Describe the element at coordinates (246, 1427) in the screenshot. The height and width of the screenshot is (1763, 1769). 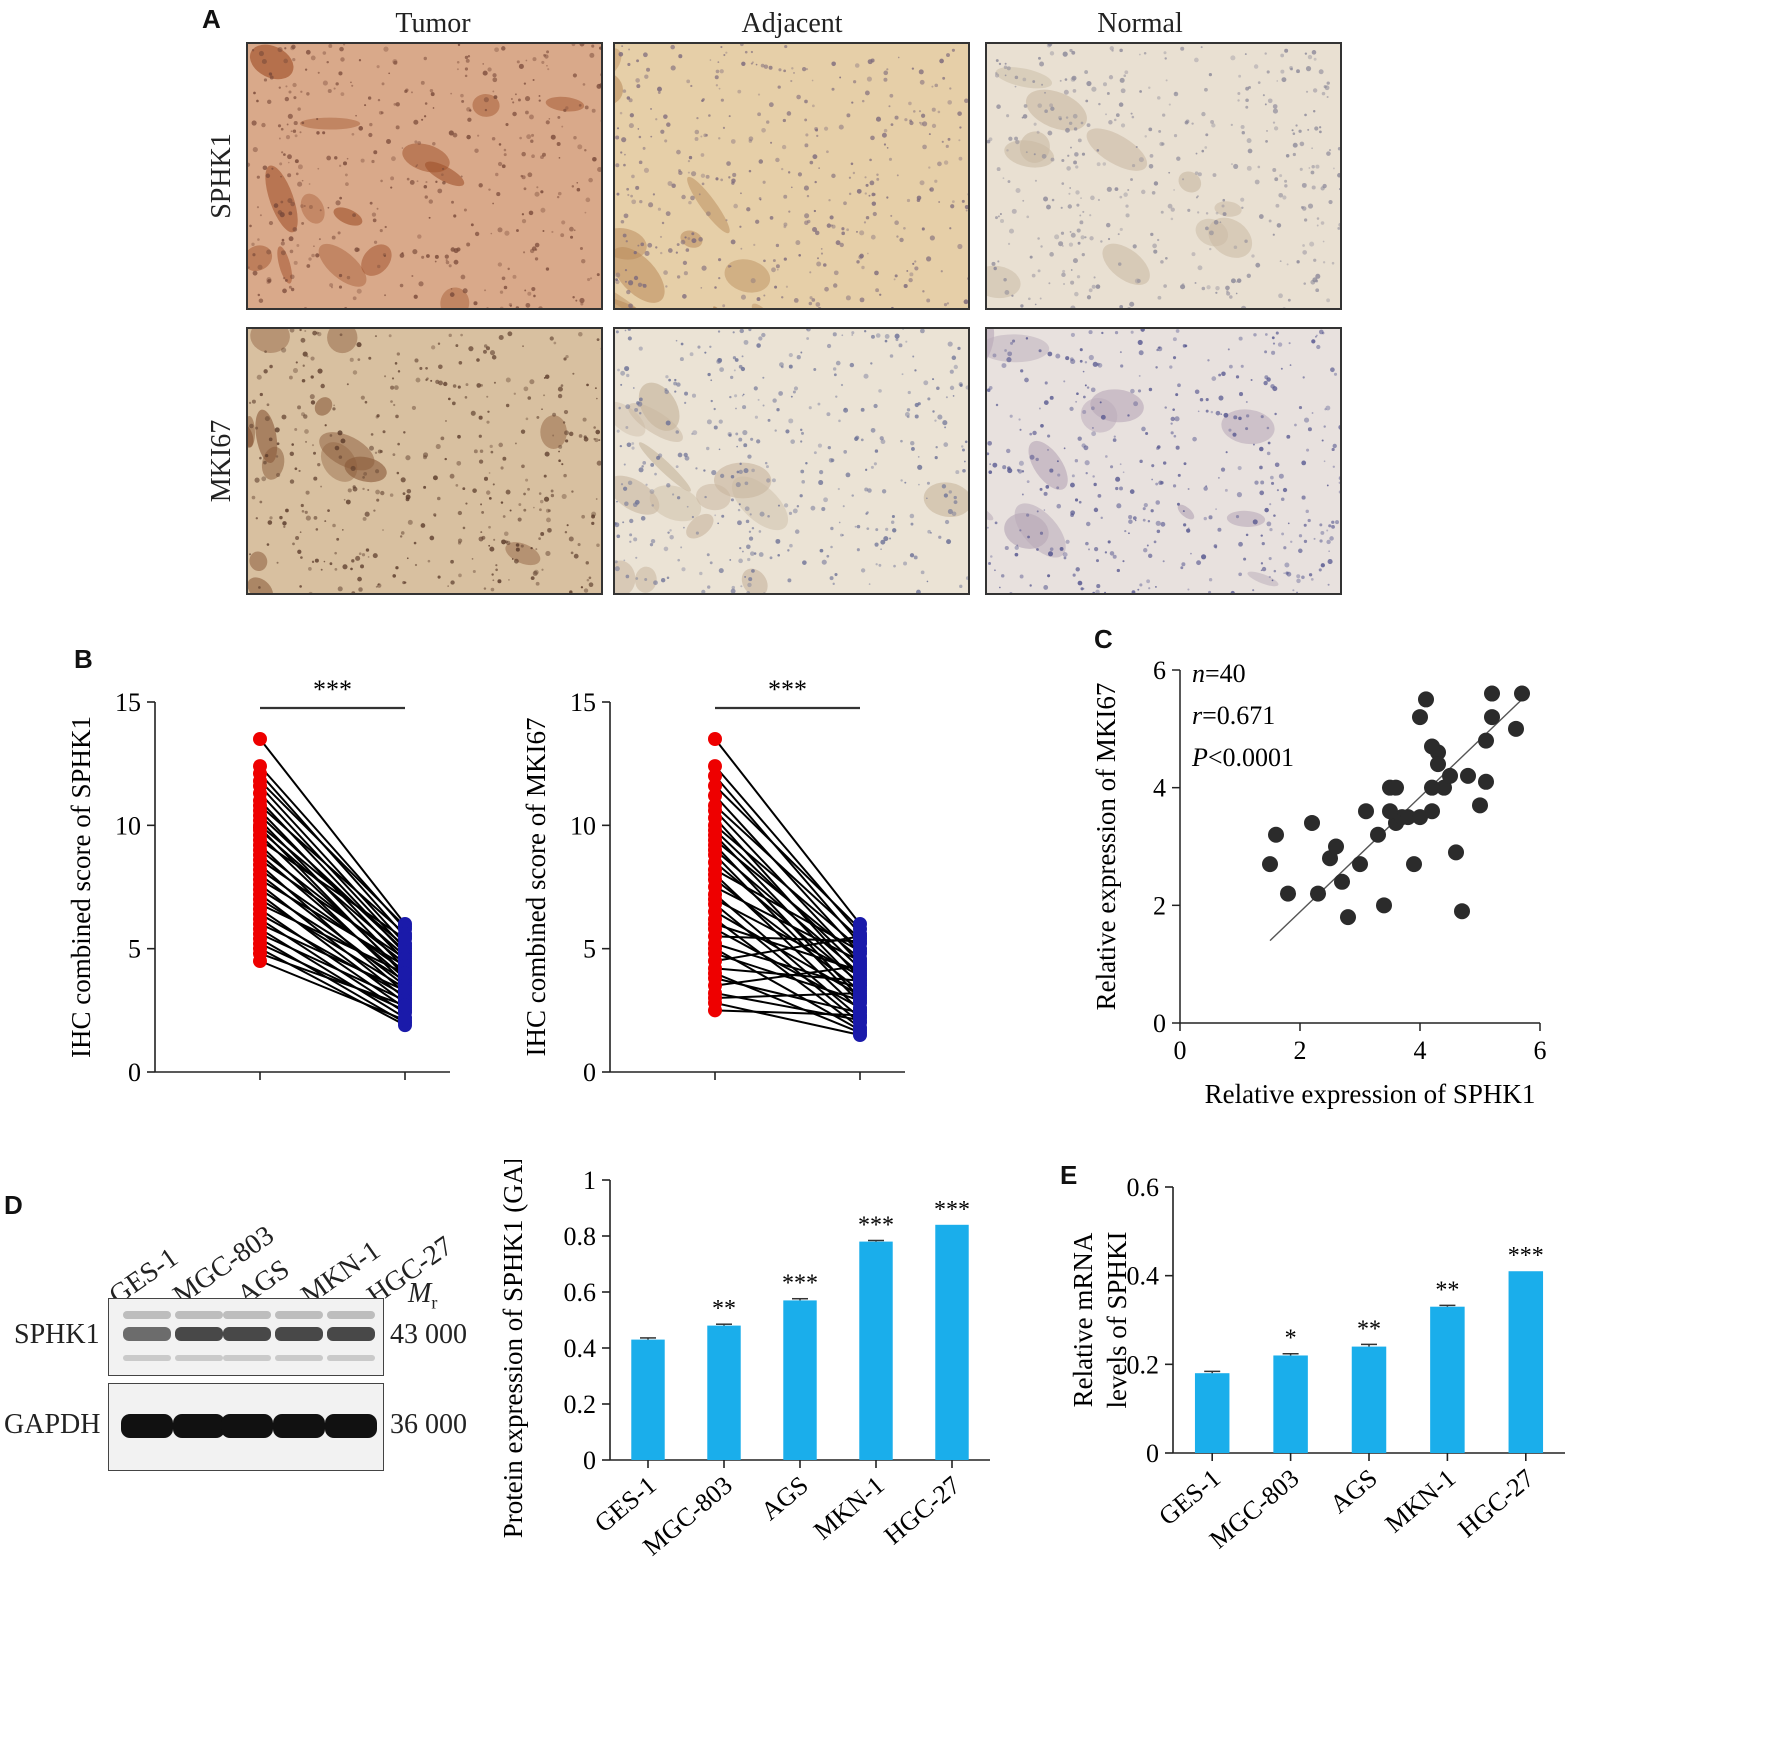
I see `wb-membrane-gapdh` at that location.